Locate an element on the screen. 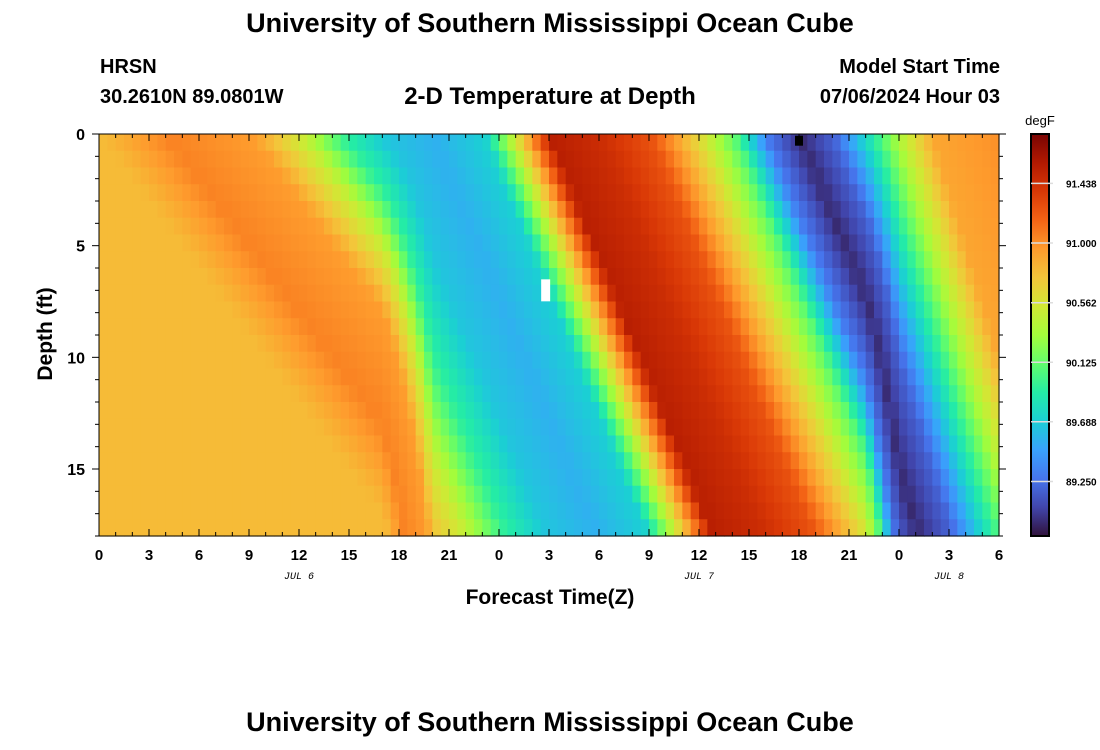  y-tick-label: 5 is located at coordinates (80, 247).